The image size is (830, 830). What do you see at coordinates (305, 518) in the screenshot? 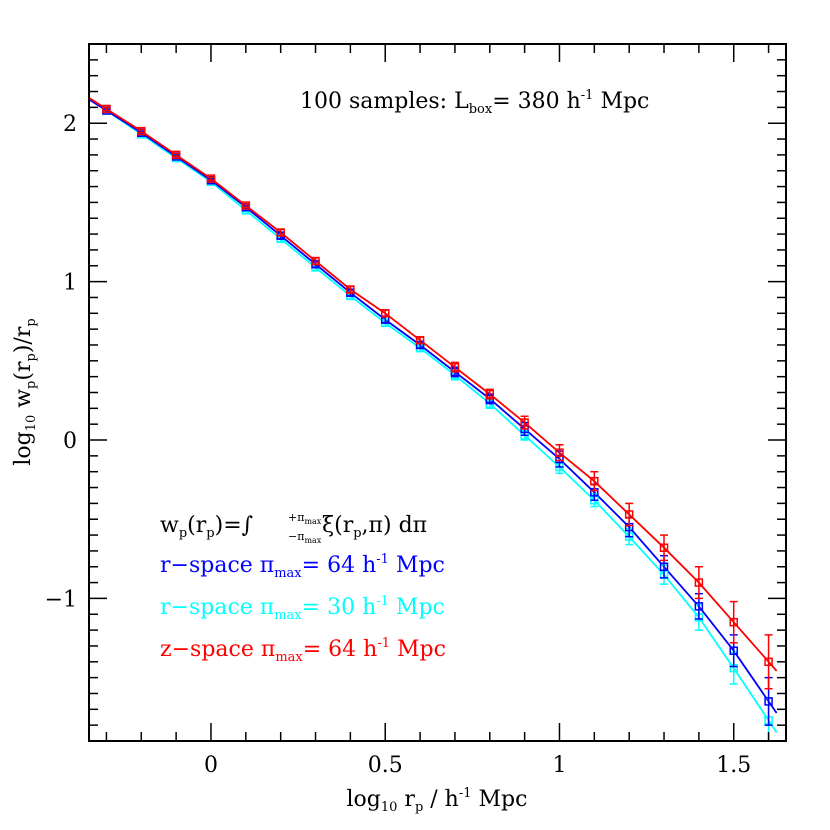
I see `integral-upper-limit: +πmax` at bounding box center [305, 518].